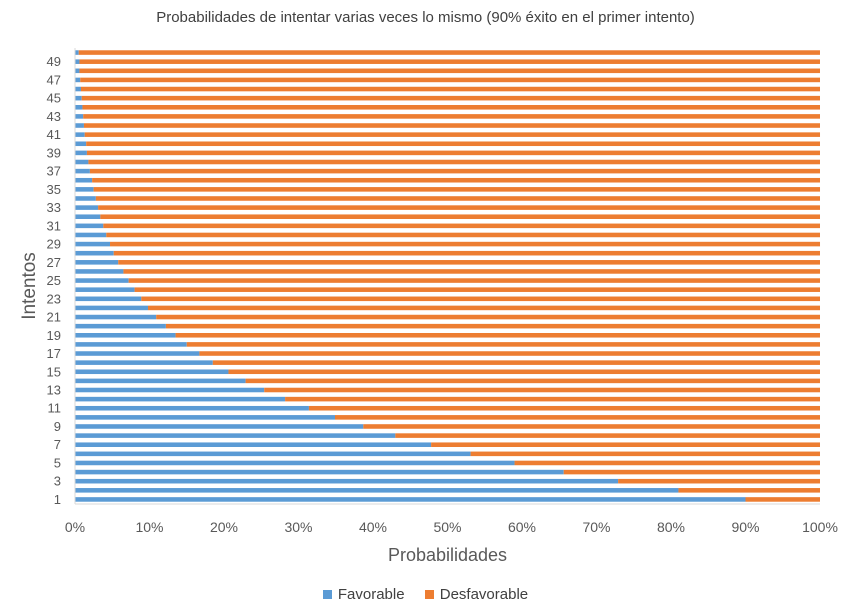 Image resolution: width=851 pixels, height=615 pixels. I want to click on y-tick-label: 31, so click(54, 225).